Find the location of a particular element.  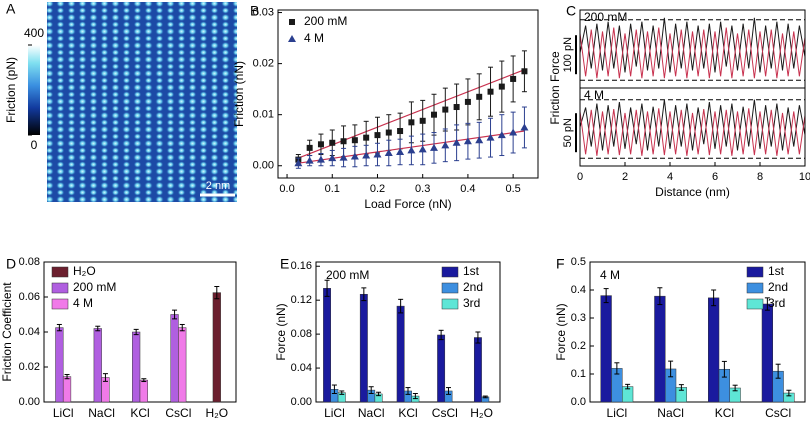

friction-map is located at coordinates (142, 102).